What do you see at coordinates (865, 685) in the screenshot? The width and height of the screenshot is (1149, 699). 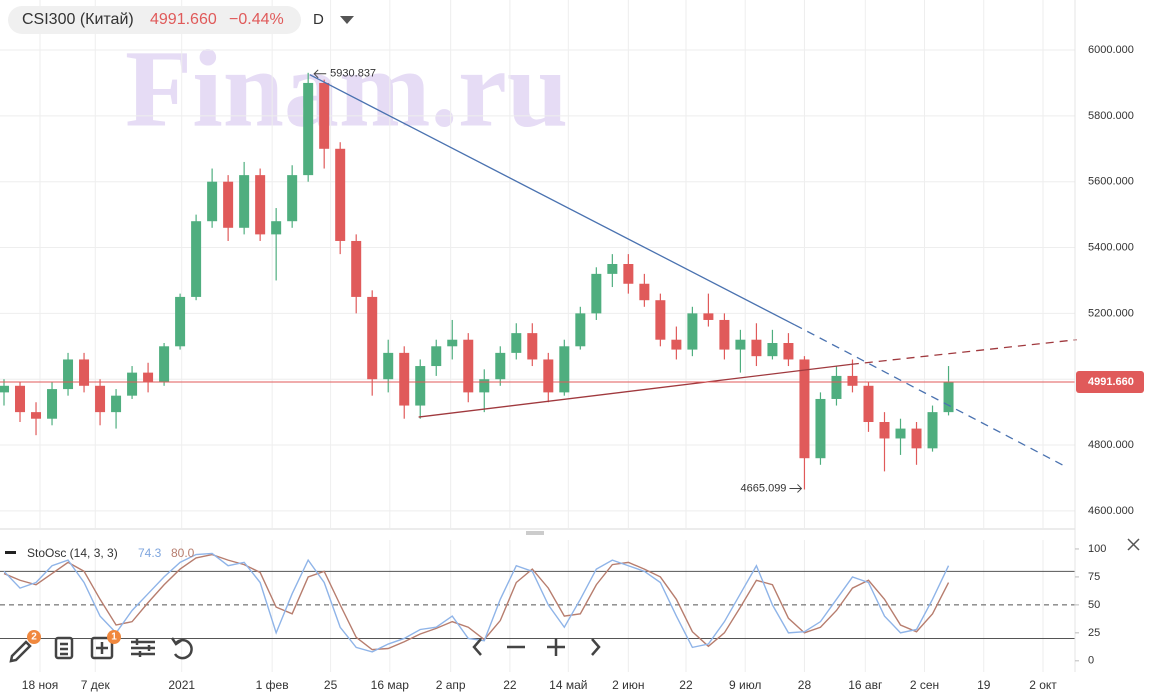 I see `x-tick-label: 16 авг` at bounding box center [865, 685].